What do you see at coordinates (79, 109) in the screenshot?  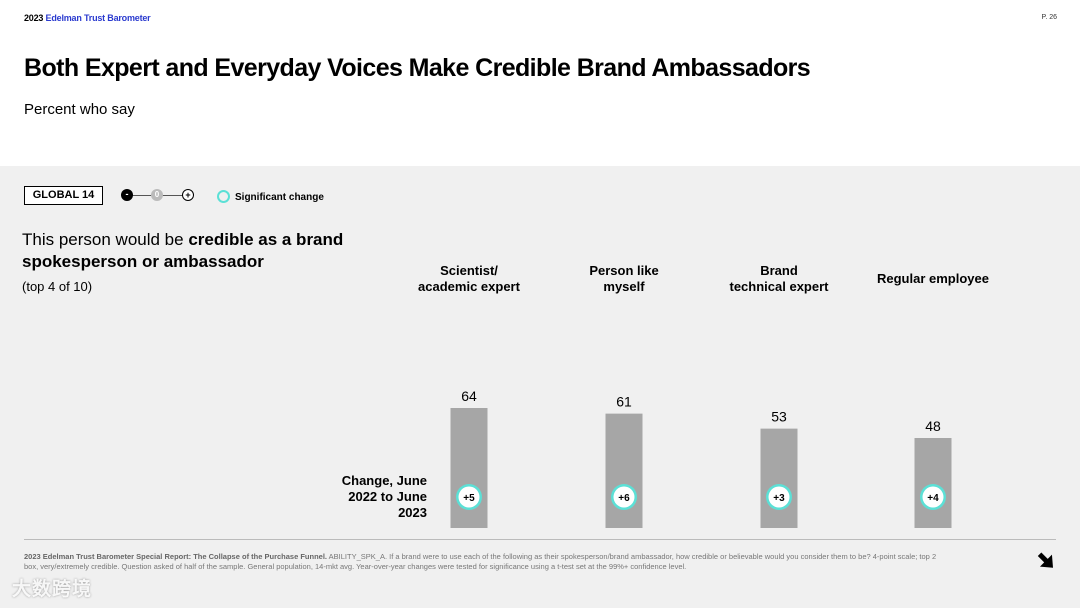 I see `page-subtitle: Percent who say` at bounding box center [79, 109].